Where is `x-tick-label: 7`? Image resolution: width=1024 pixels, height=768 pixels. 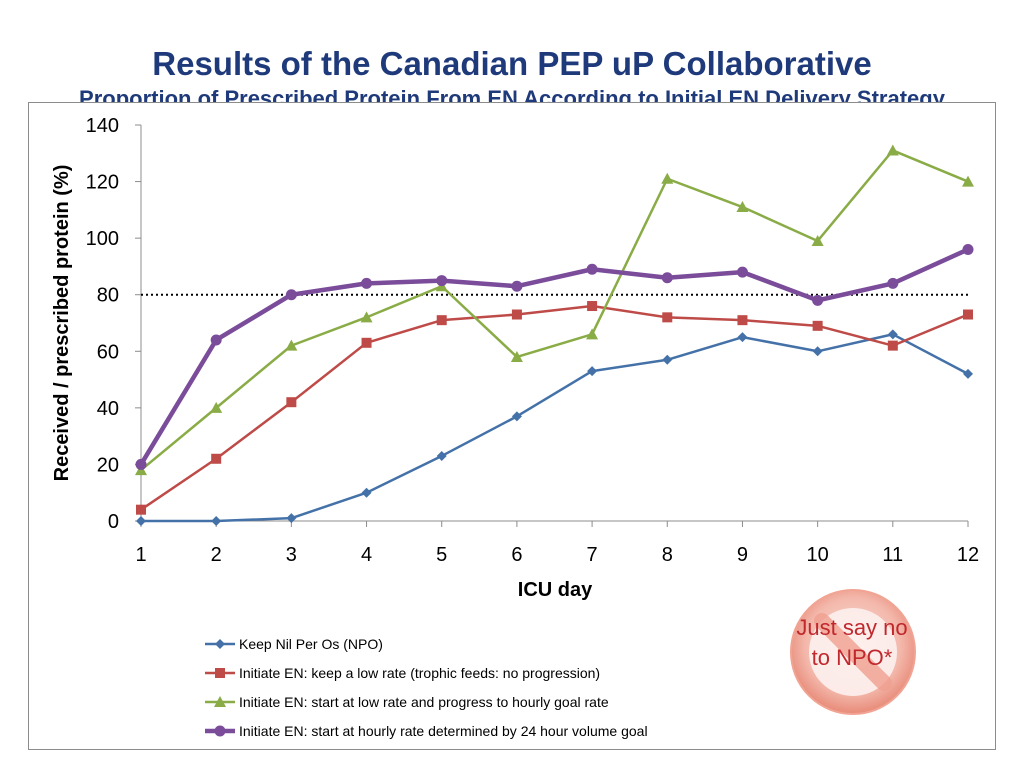 x-tick-label: 7 is located at coordinates (592, 555).